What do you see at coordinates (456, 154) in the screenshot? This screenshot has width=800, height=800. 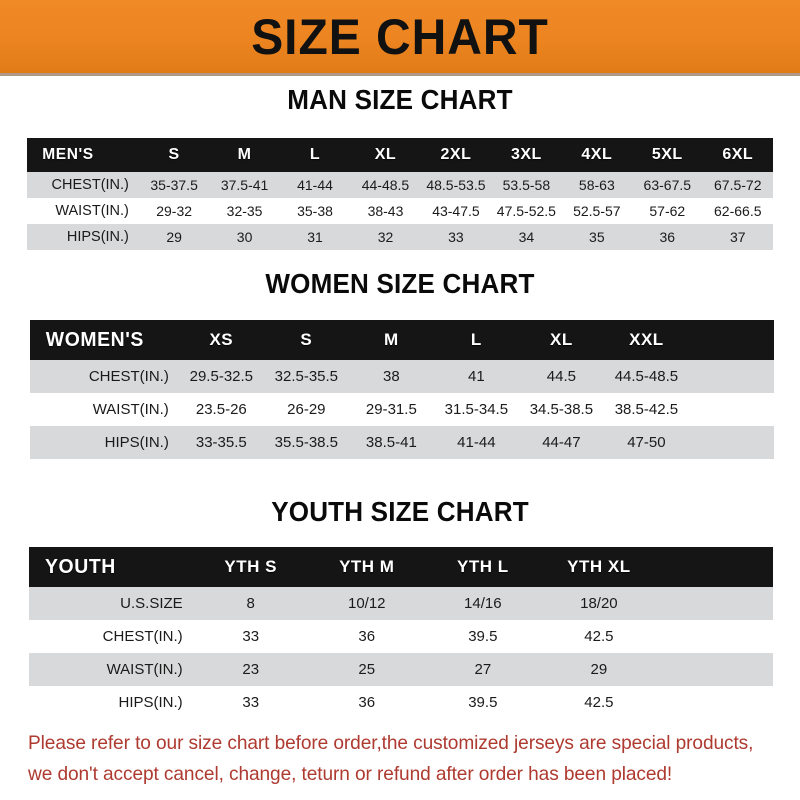 I see `column-header-5: 2XL` at bounding box center [456, 154].